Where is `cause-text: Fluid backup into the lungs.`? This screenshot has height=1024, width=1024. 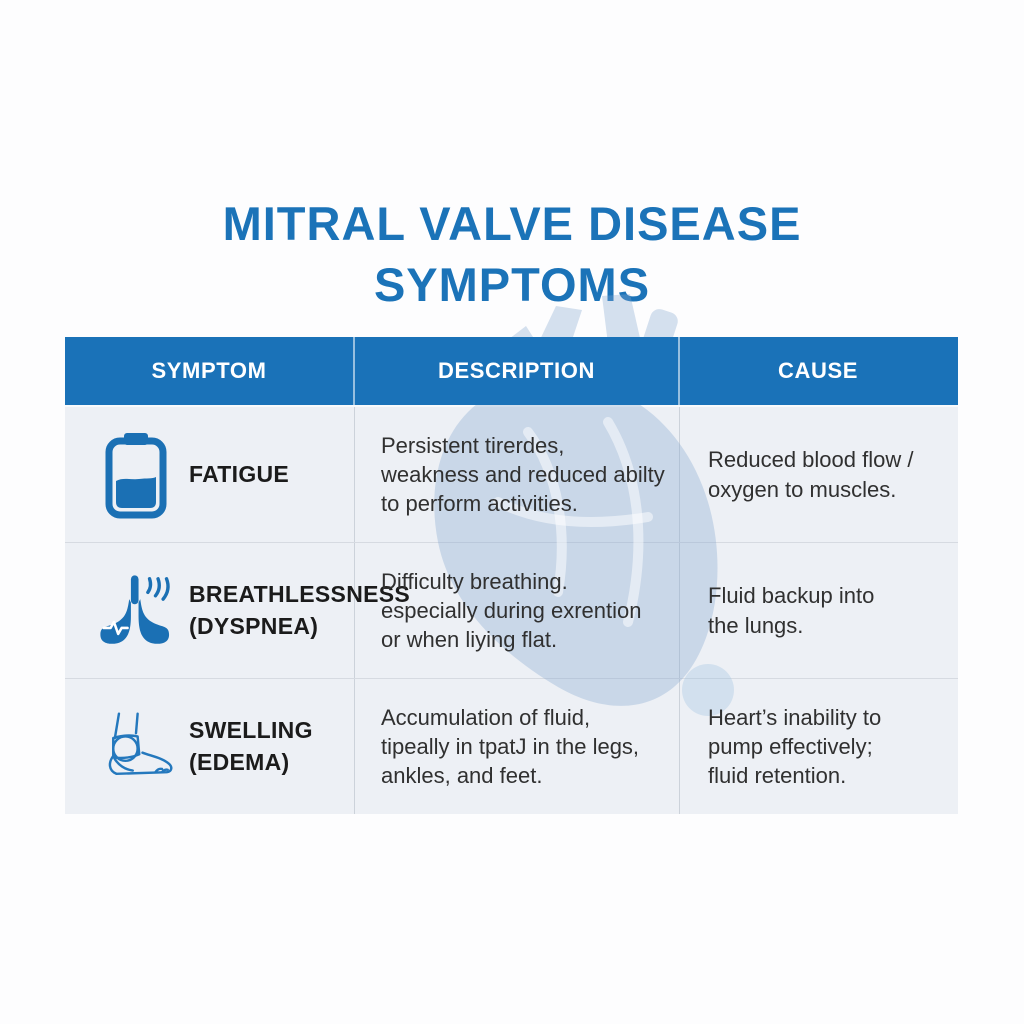
cause-text: Fluid backup into the lungs. is located at coordinates (791, 610).